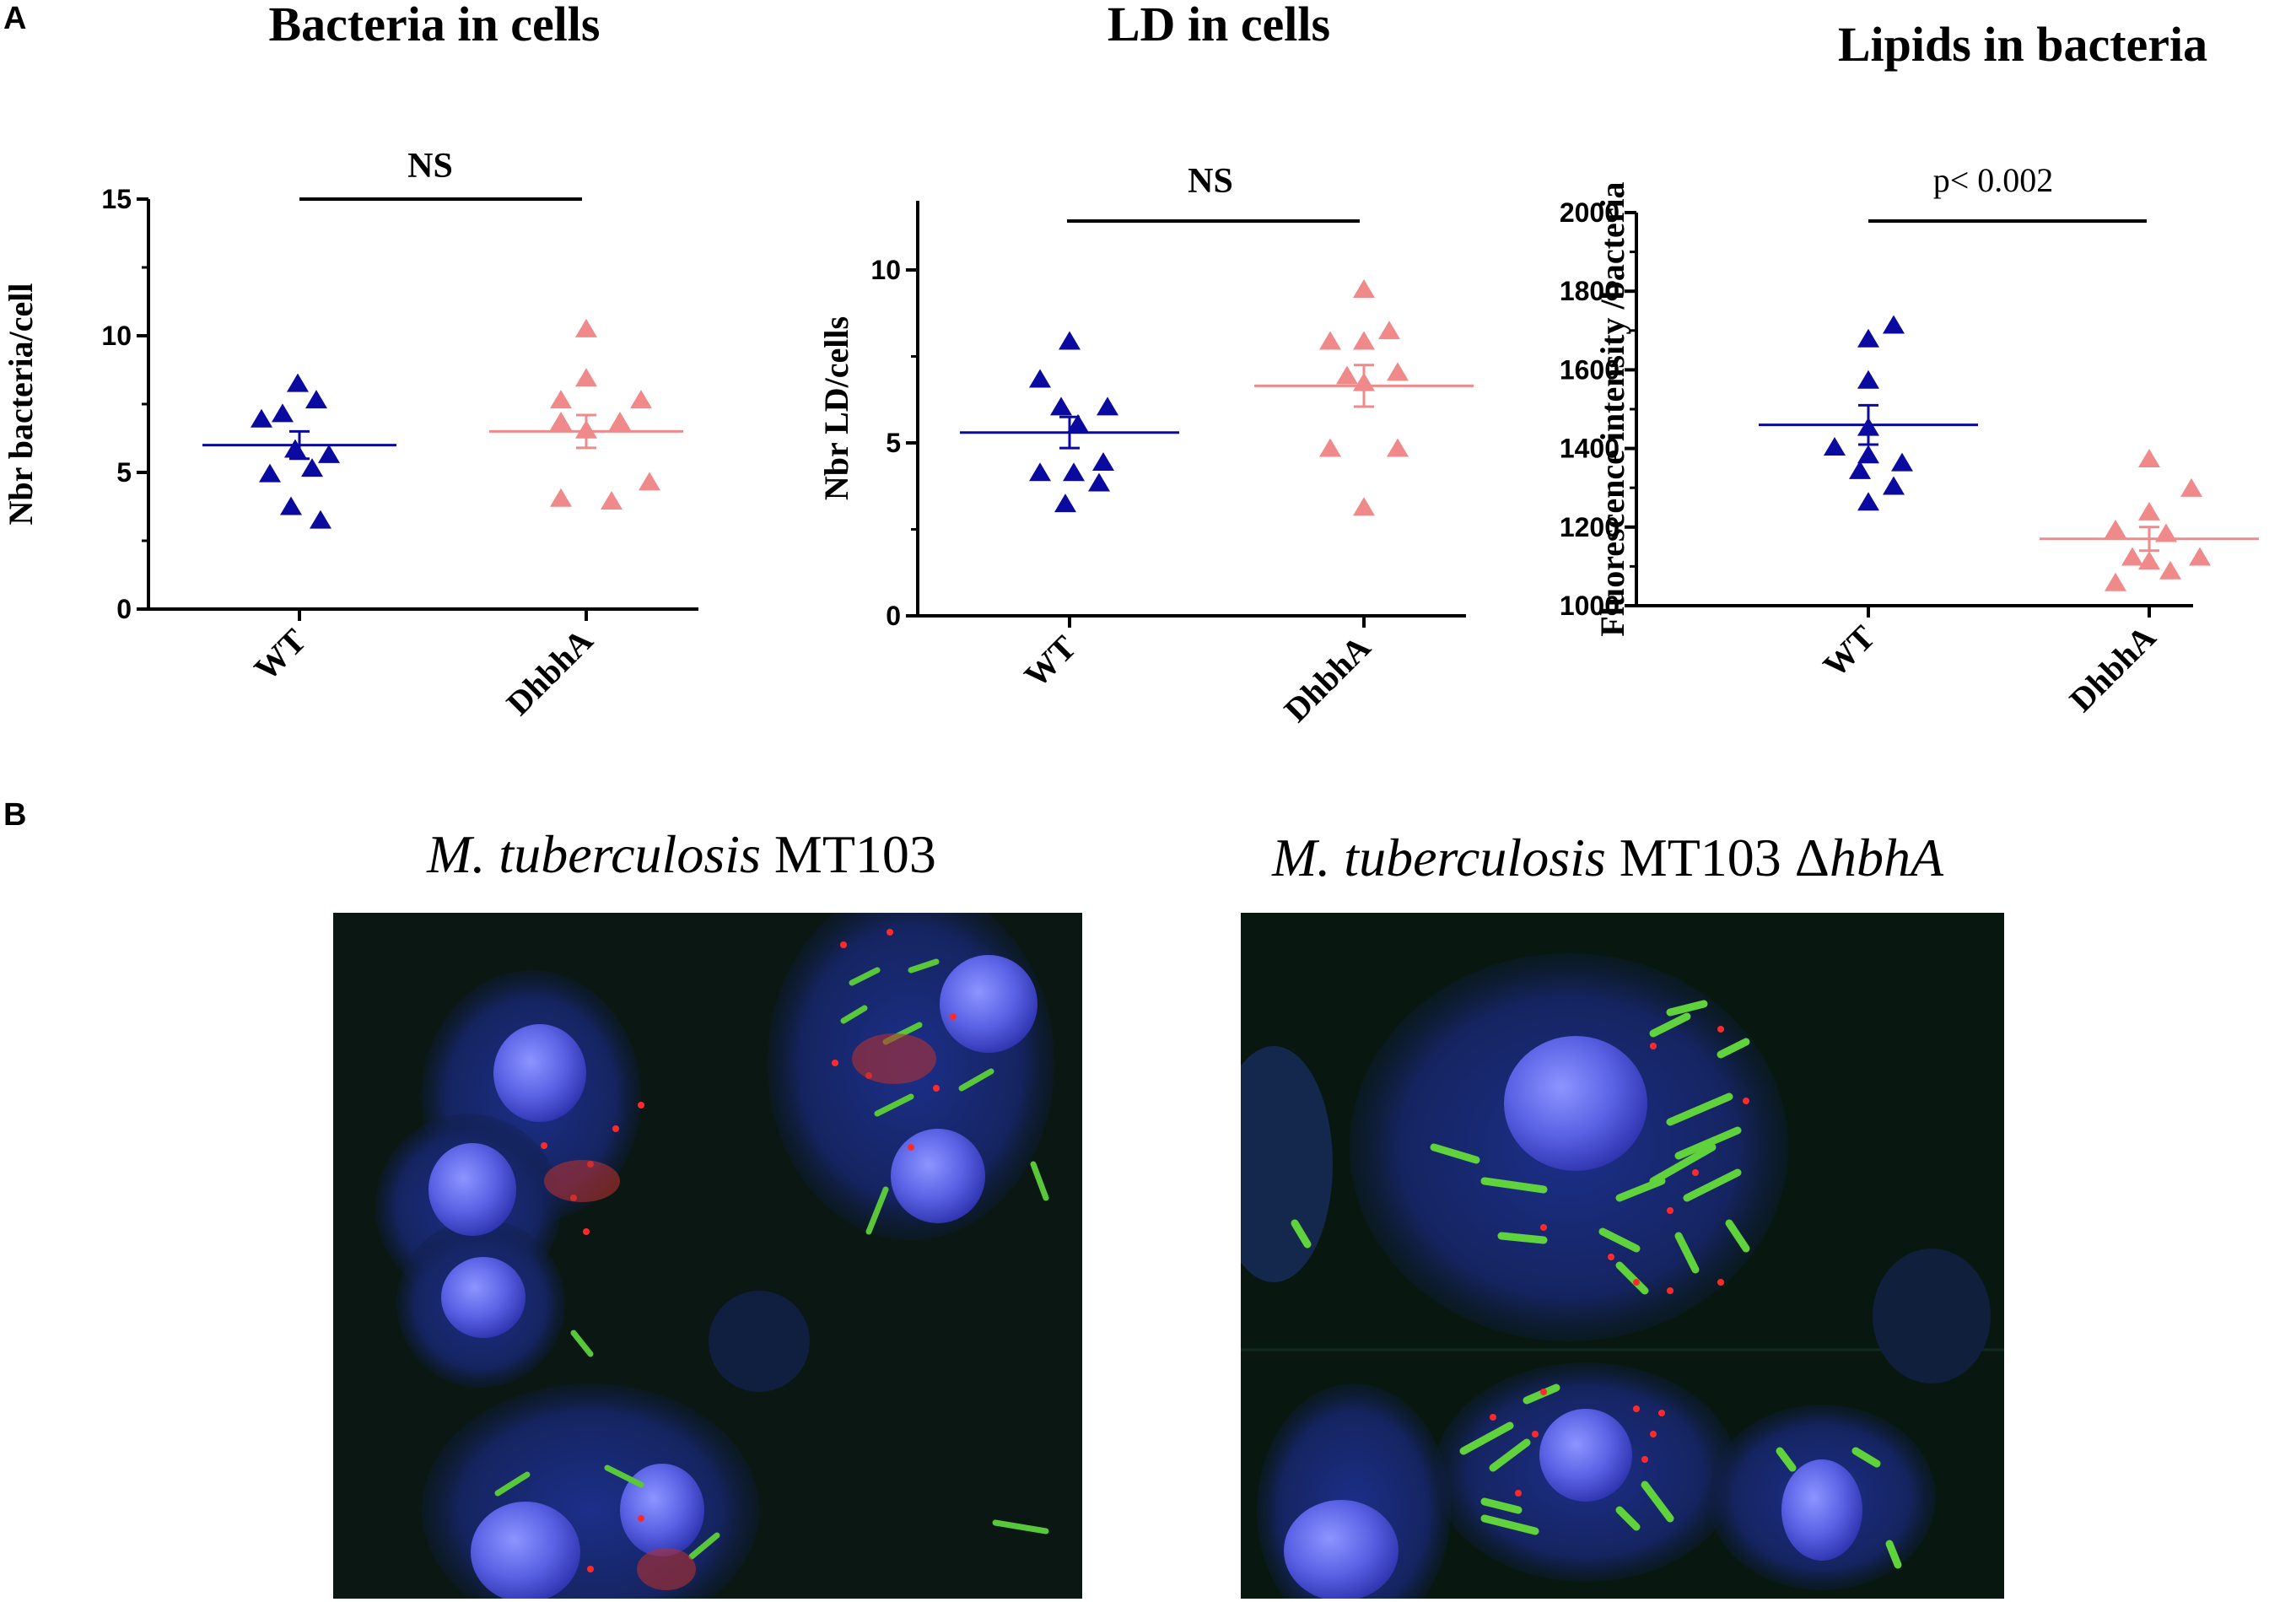 The width and height of the screenshot is (2296, 1602). What do you see at coordinates (848, 854) in the screenshot?
I see `micrograph-title-wt-strain: MT103` at bounding box center [848, 854].